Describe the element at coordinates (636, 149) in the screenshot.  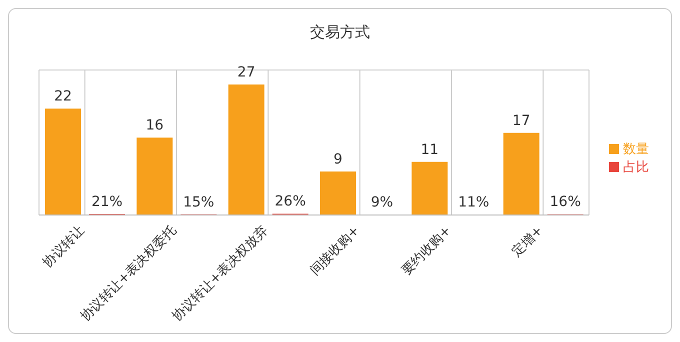
I see `legend-label: 数量` at that location.